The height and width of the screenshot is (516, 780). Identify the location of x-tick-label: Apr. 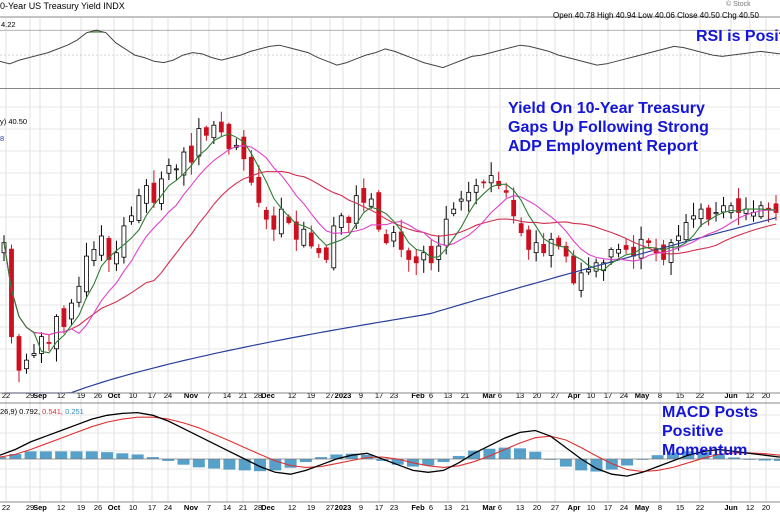
(574, 507).